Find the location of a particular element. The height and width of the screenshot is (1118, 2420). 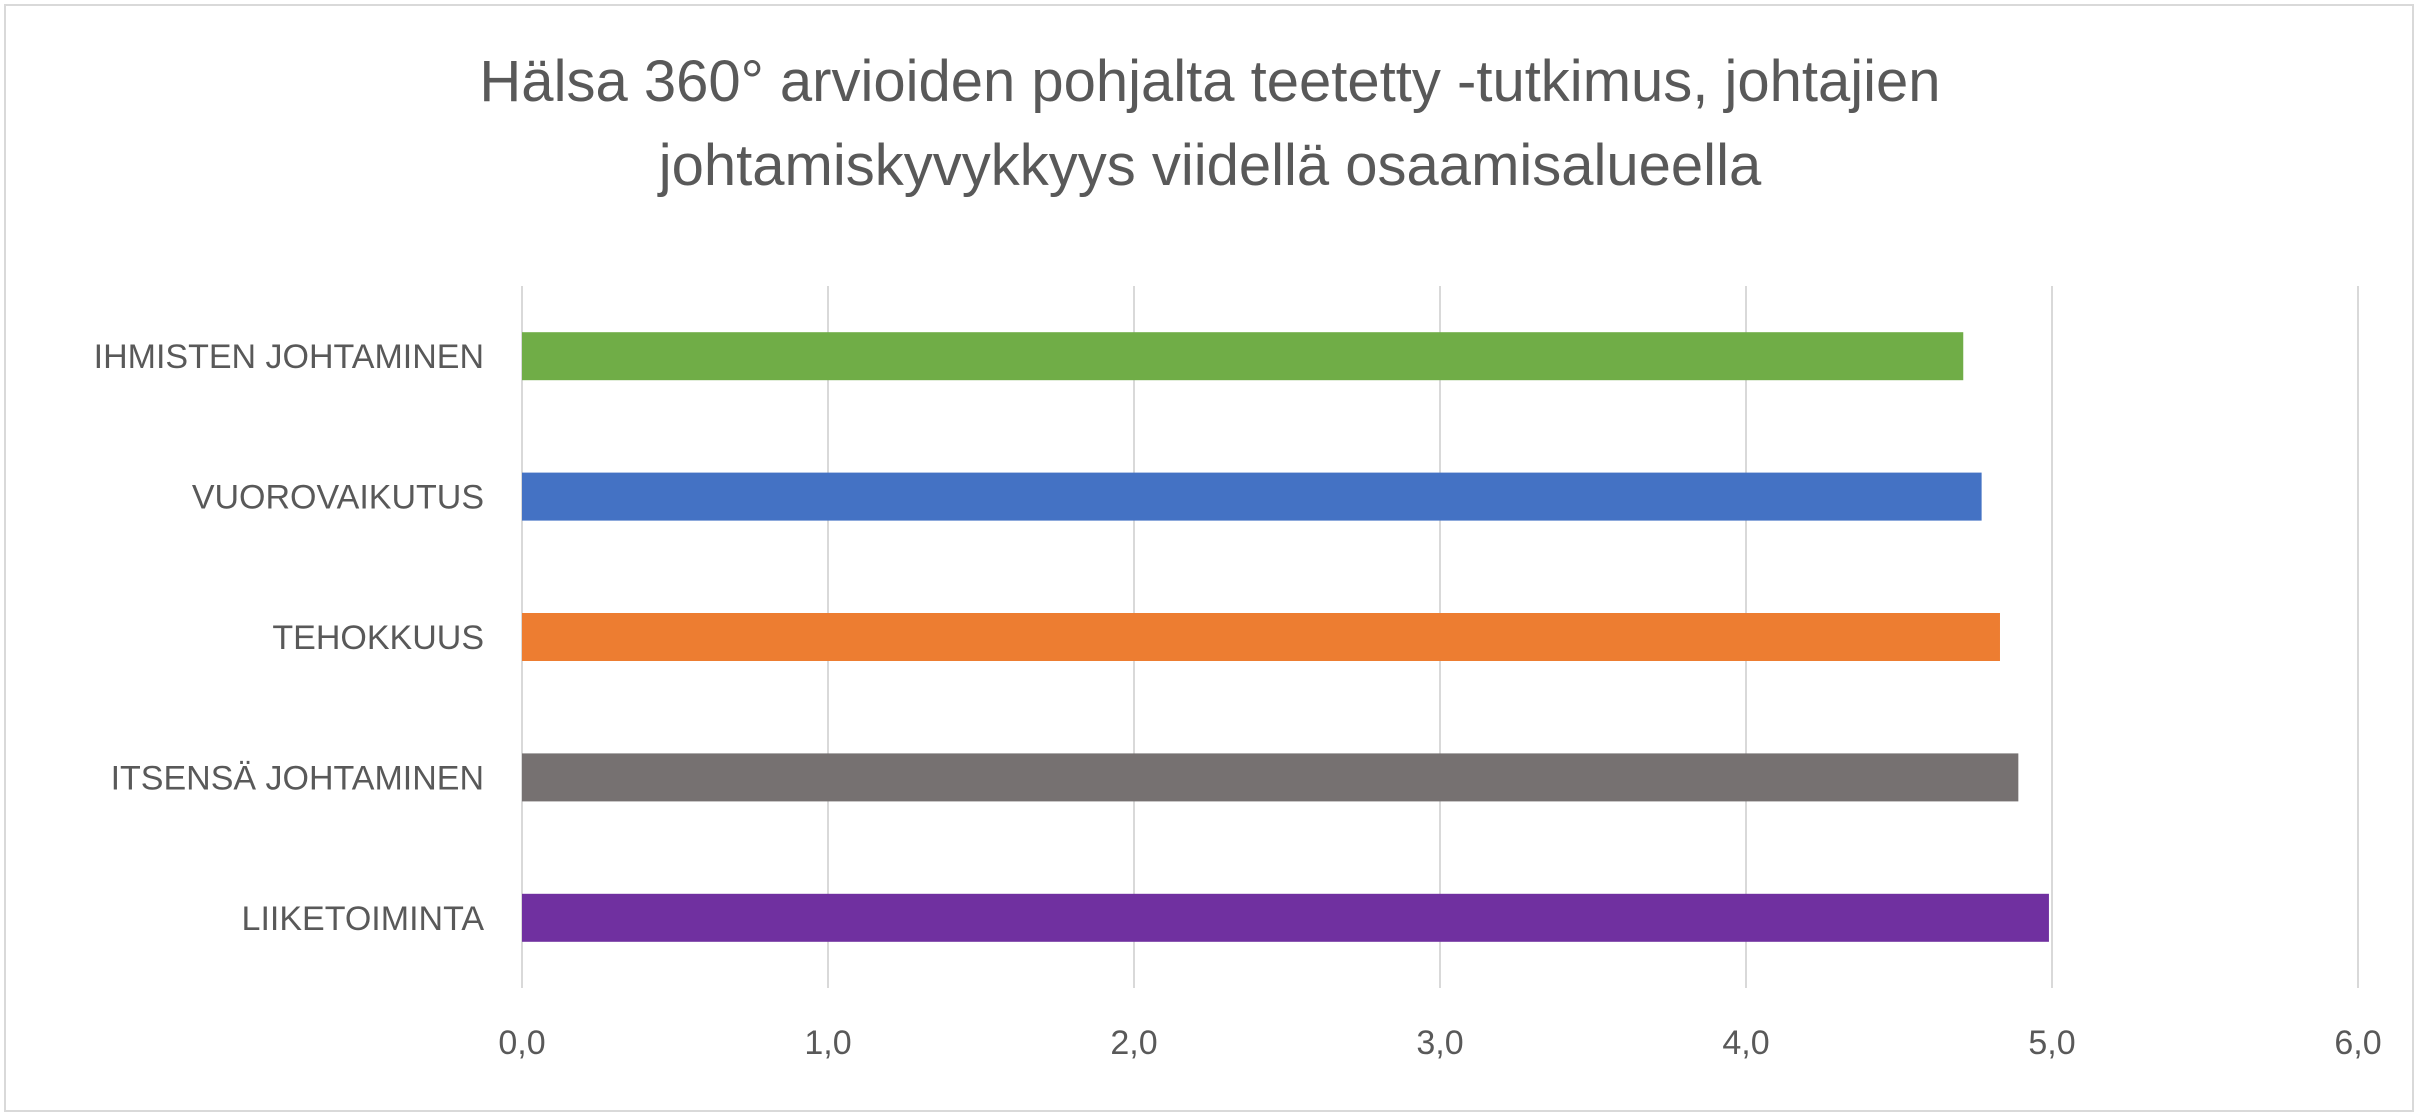

x-tick-label: 5,0 is located at coordinates (2051, 1043).